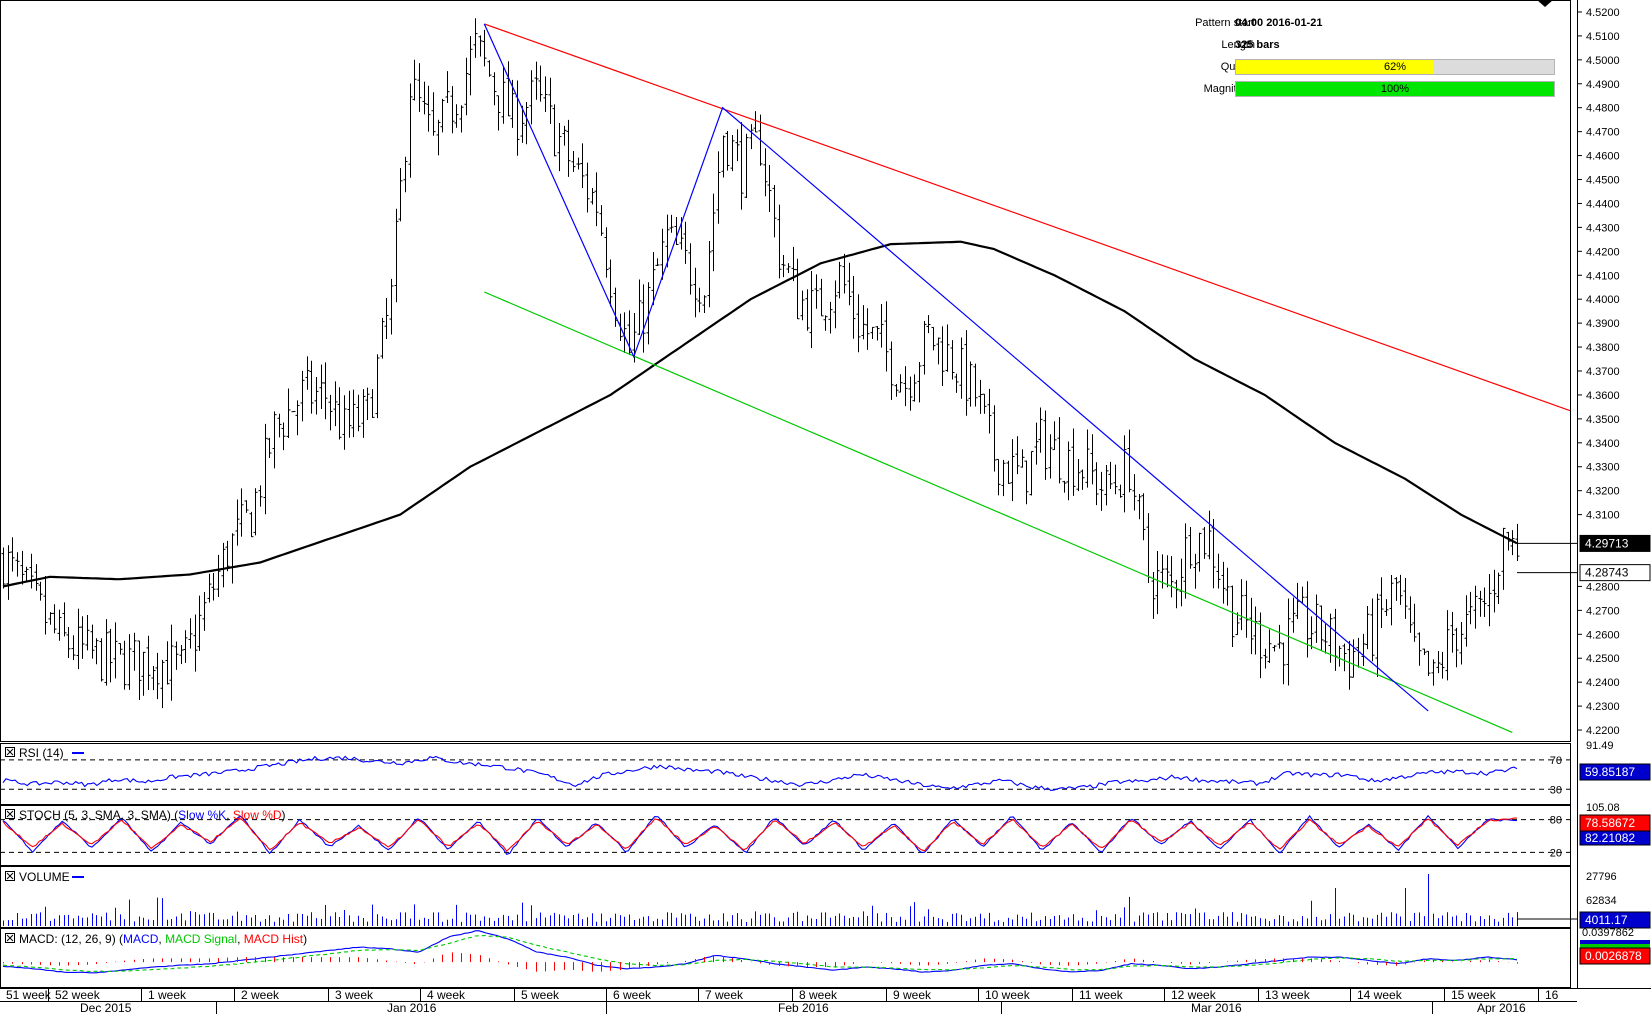 The height and width of the screenshot is (1014, 1651). I want to click on price-tick-label: 4.2800, so click(1603, 587).